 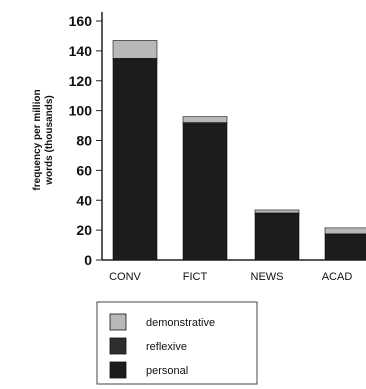 What do you see at coordinates (135, 49) in the screenshot?
I see `bar-conv-demonstrative` at bounding box center [135, 49].